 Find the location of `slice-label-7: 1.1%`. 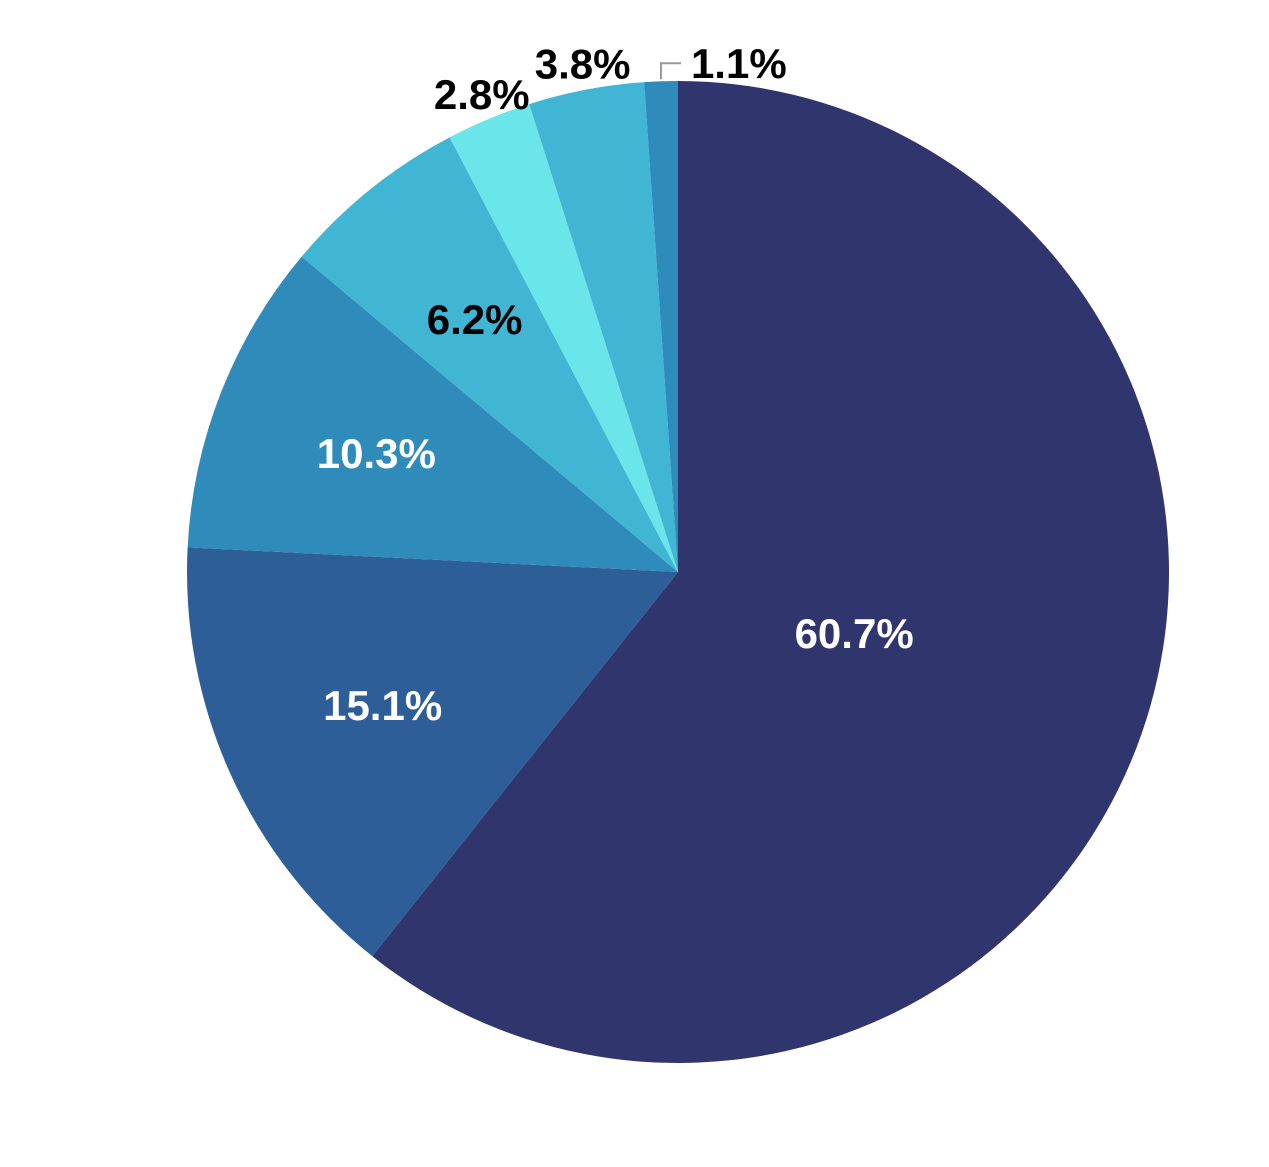

slice-label-7: 1.1% is located at coordinates (739, 63).